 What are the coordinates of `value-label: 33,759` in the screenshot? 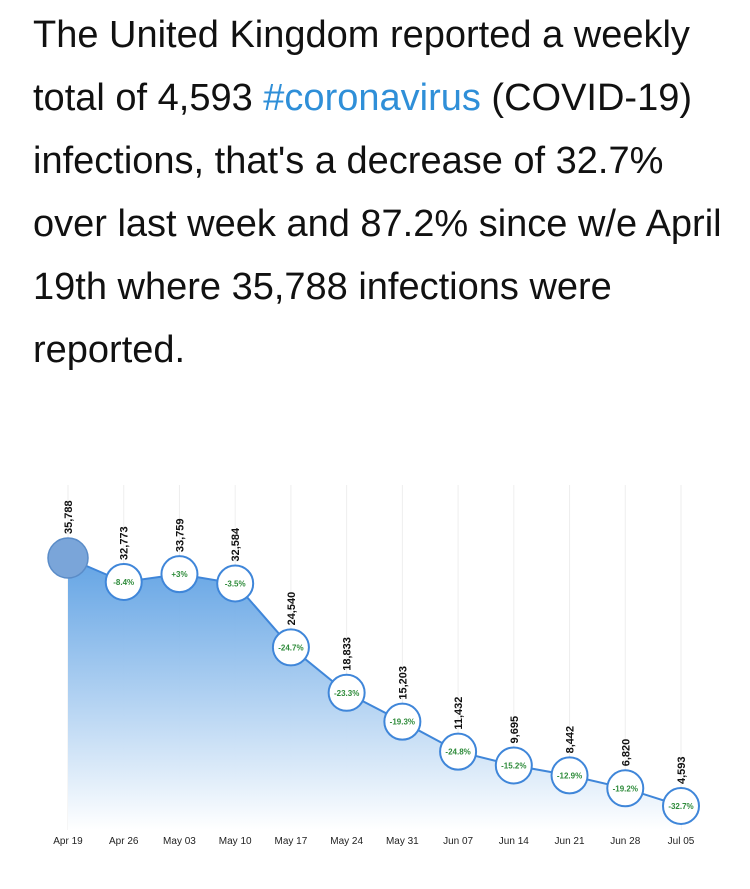 It's located at (180, 535).